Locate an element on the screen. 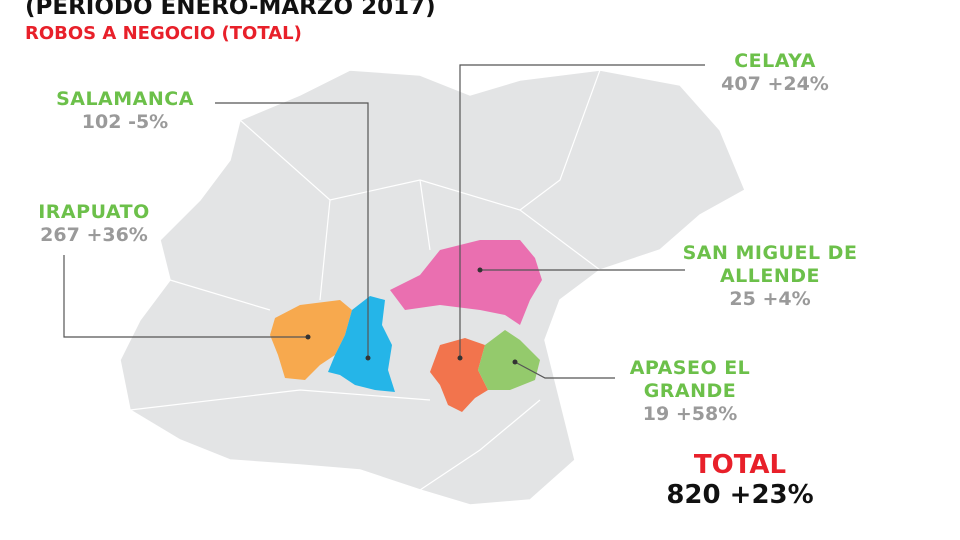 Image resolution: width=960 pixels, height=540 pixels. municipality-stat: 407 +24% is located at coordinates (775, 84).